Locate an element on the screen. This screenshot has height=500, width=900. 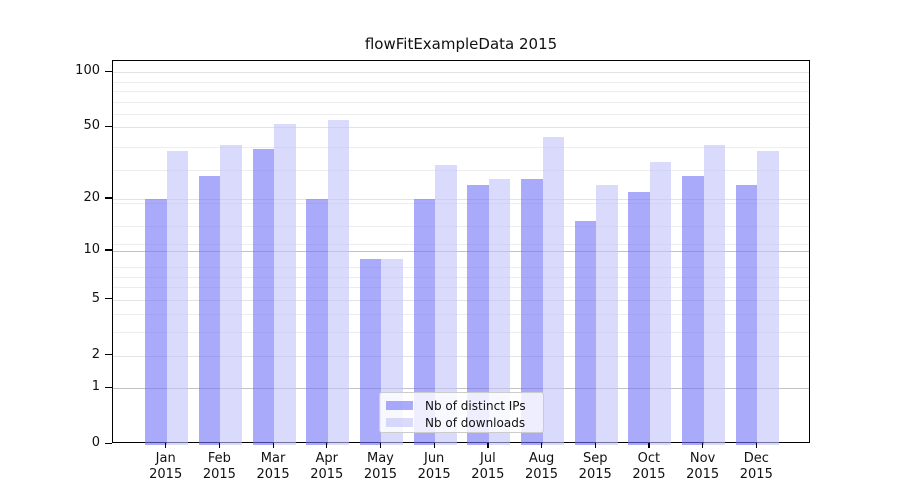
x-tick-label: Sep 2015 is located at coordinates (595, 466).